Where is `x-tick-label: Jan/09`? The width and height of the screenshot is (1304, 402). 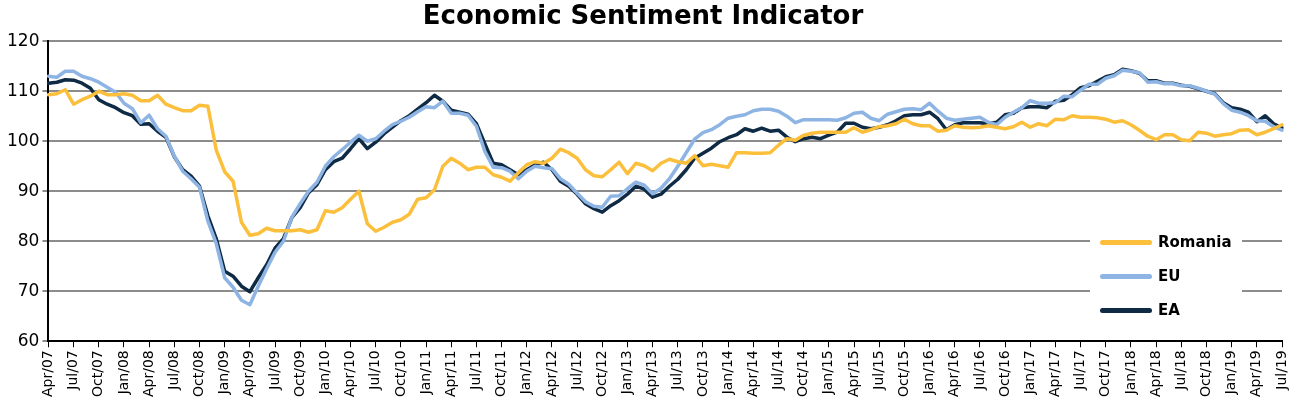 x-tick-label: Jan/09 is located at coordinates (223, 373).